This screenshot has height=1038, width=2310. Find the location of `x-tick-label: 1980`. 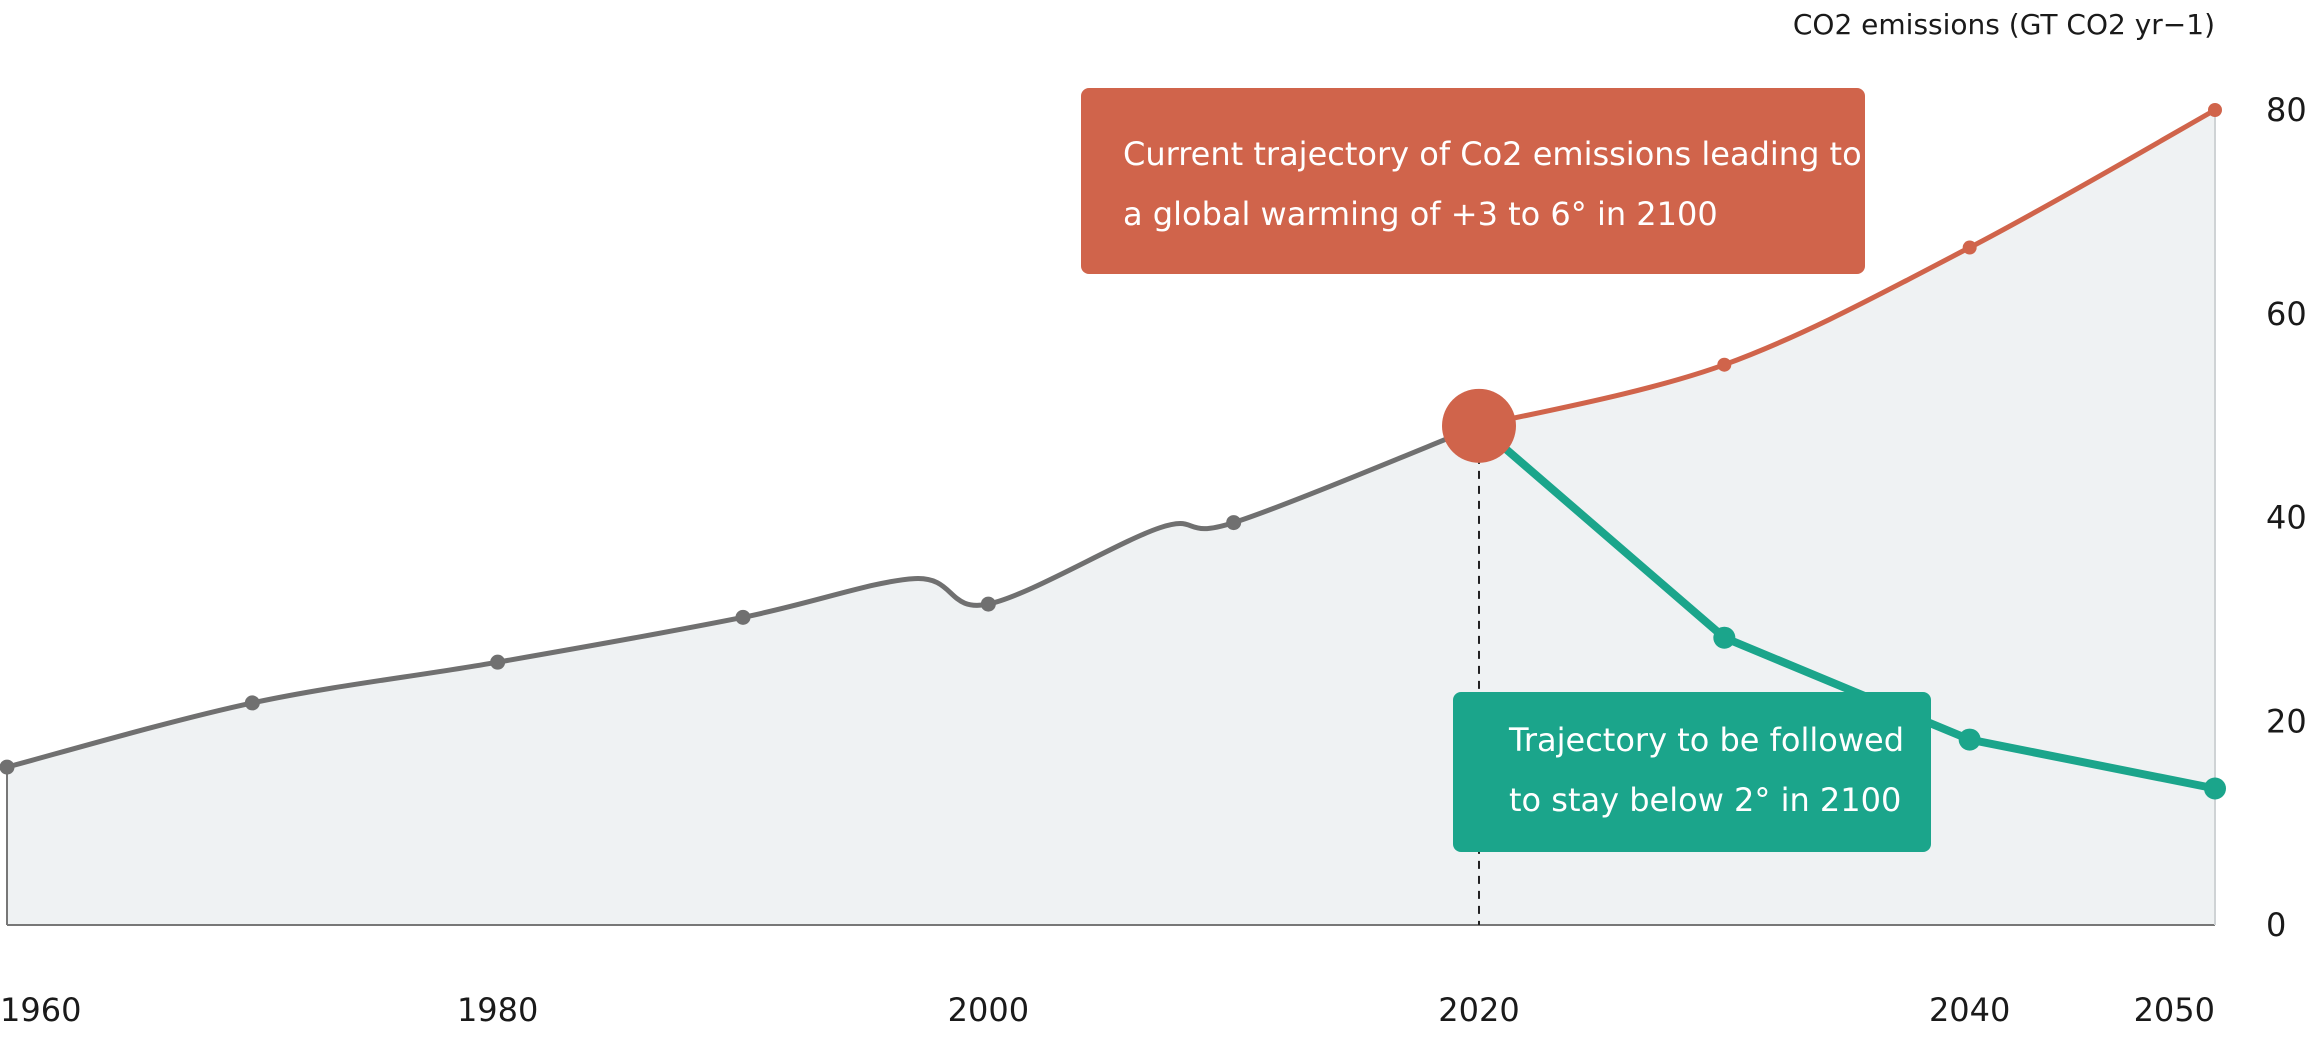

x-tick-label: 1980 is located at coordinates (497, 1010).